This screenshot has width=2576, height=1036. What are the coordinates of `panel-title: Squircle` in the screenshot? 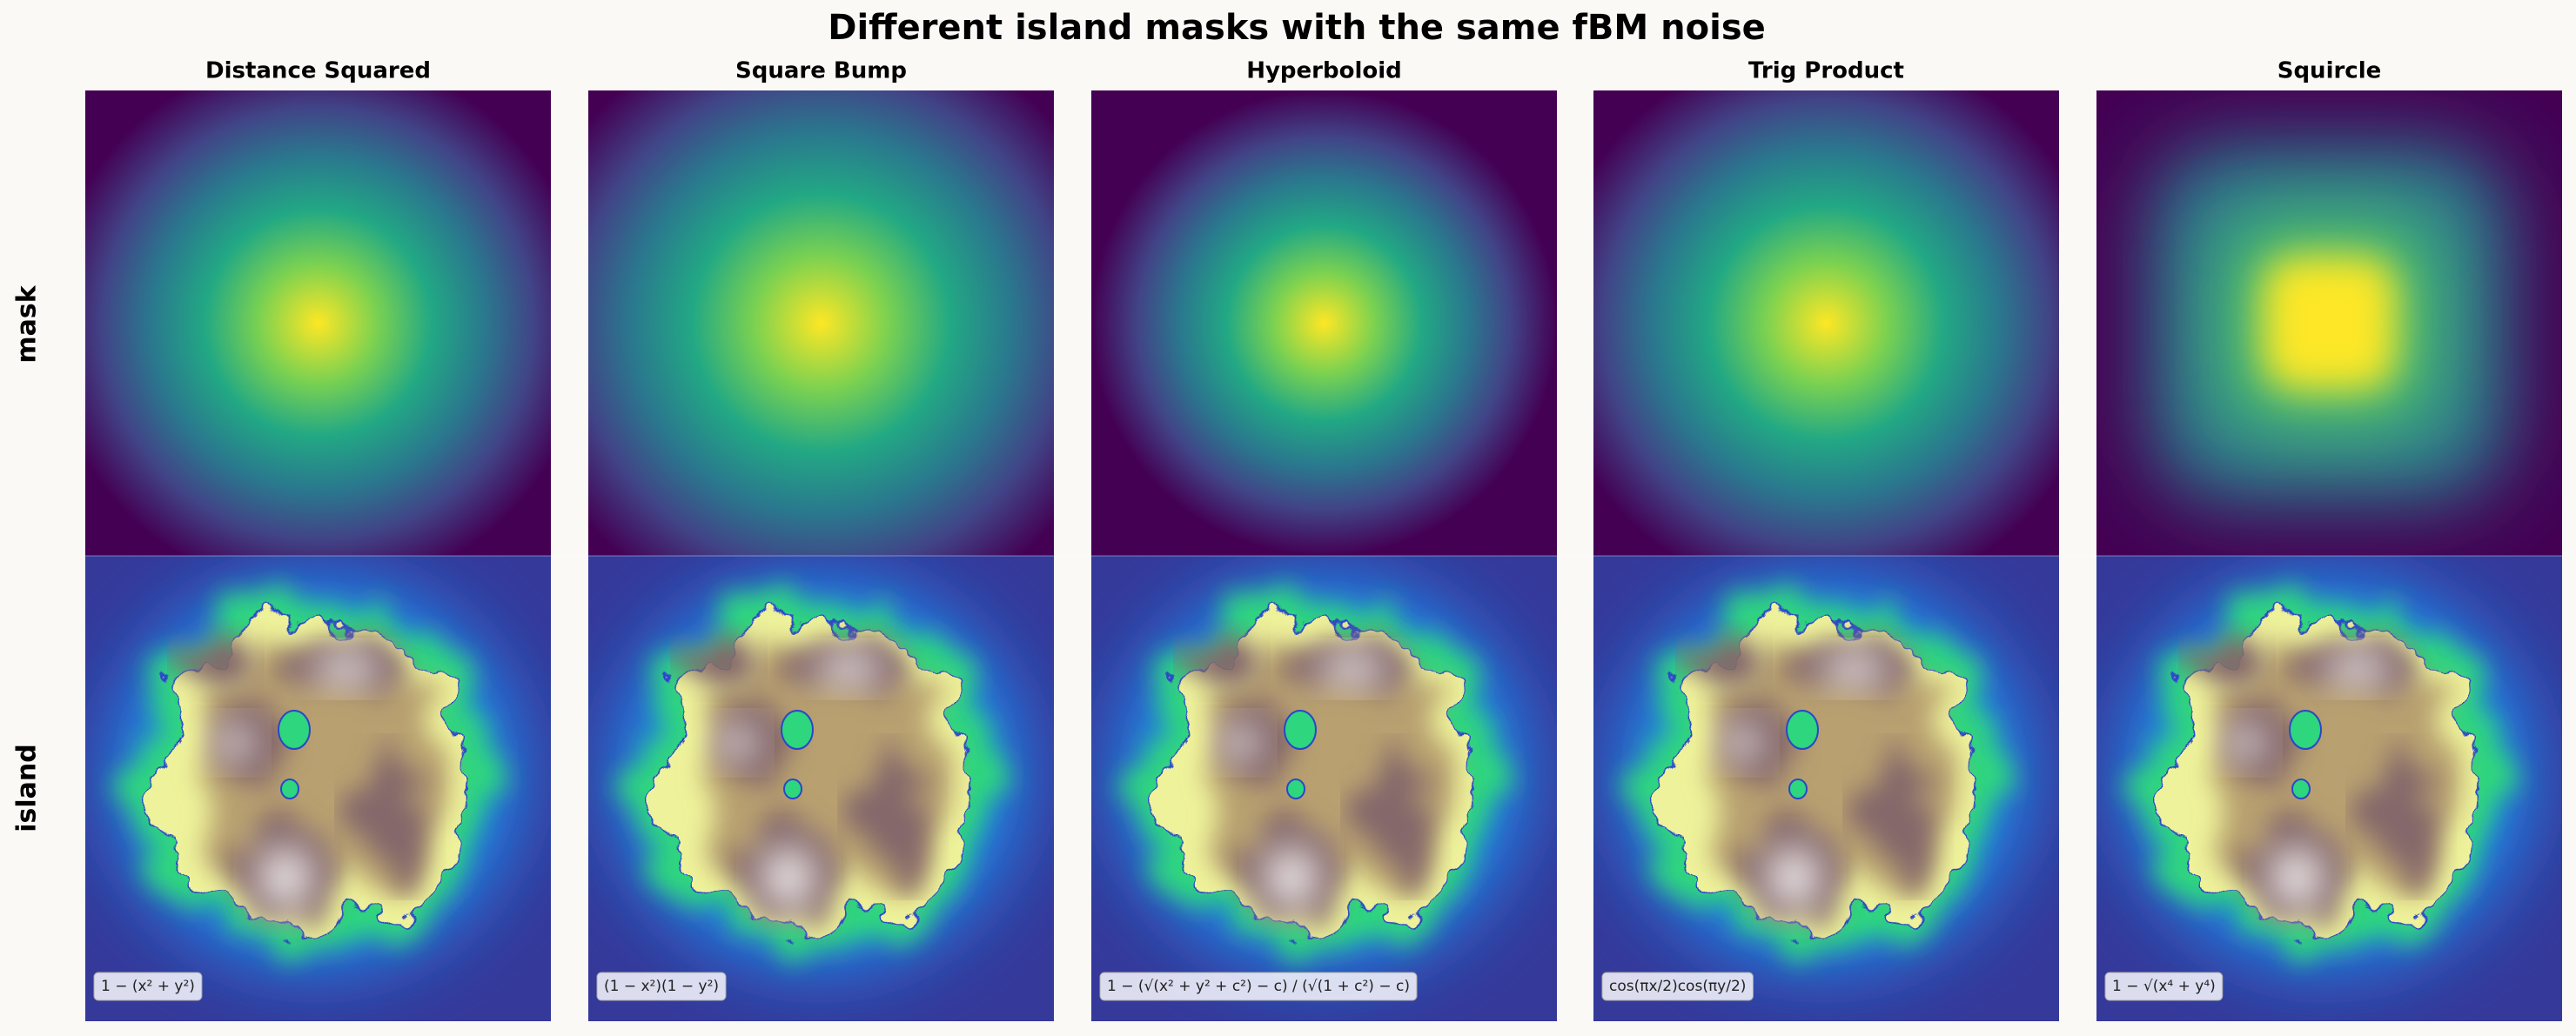 It's located at (2329, 71).